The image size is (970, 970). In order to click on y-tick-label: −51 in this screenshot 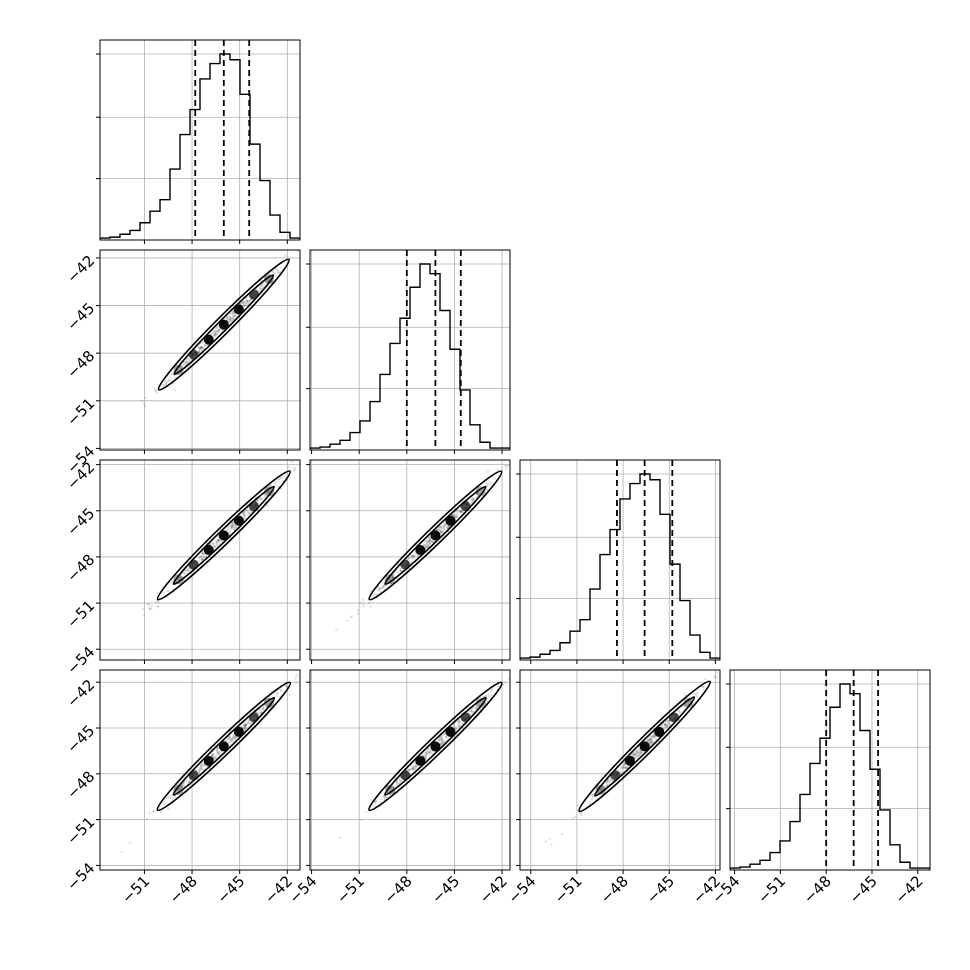, I will do `click(80, 830)`.